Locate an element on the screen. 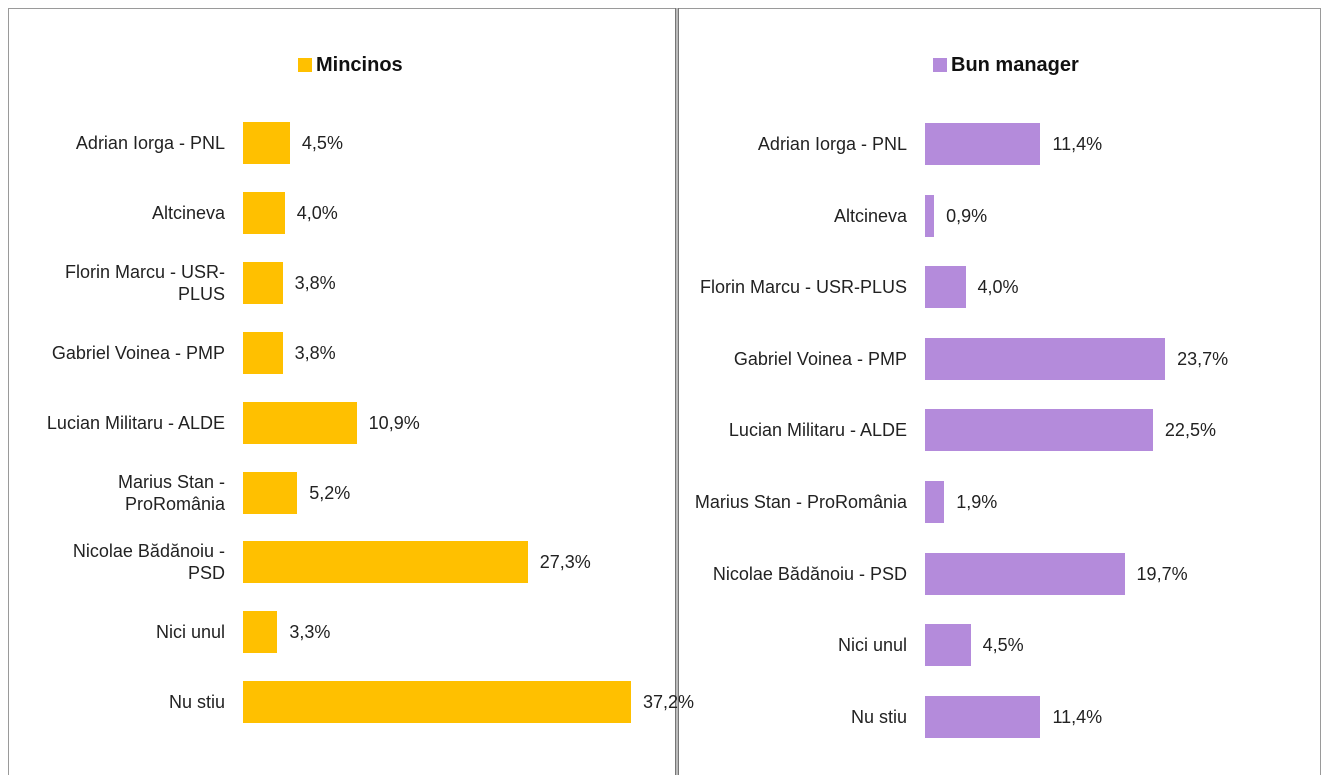 The height and width of the screenshot is (775, 1329). value-label: 3,3% is located at coordinates (310, 632).